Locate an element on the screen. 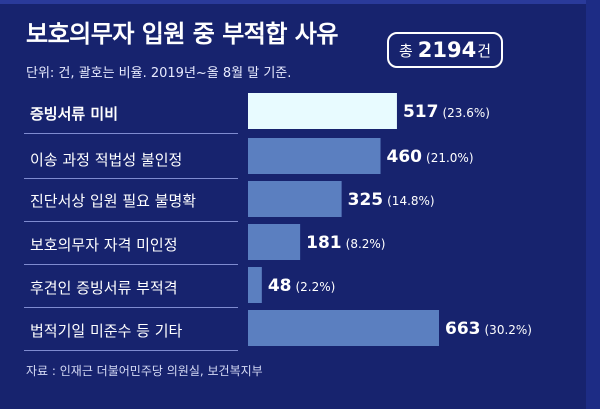 This screenshot has height=409, width=600. bar-value-percent: (2.2%) is located at coordinates (315, 287).